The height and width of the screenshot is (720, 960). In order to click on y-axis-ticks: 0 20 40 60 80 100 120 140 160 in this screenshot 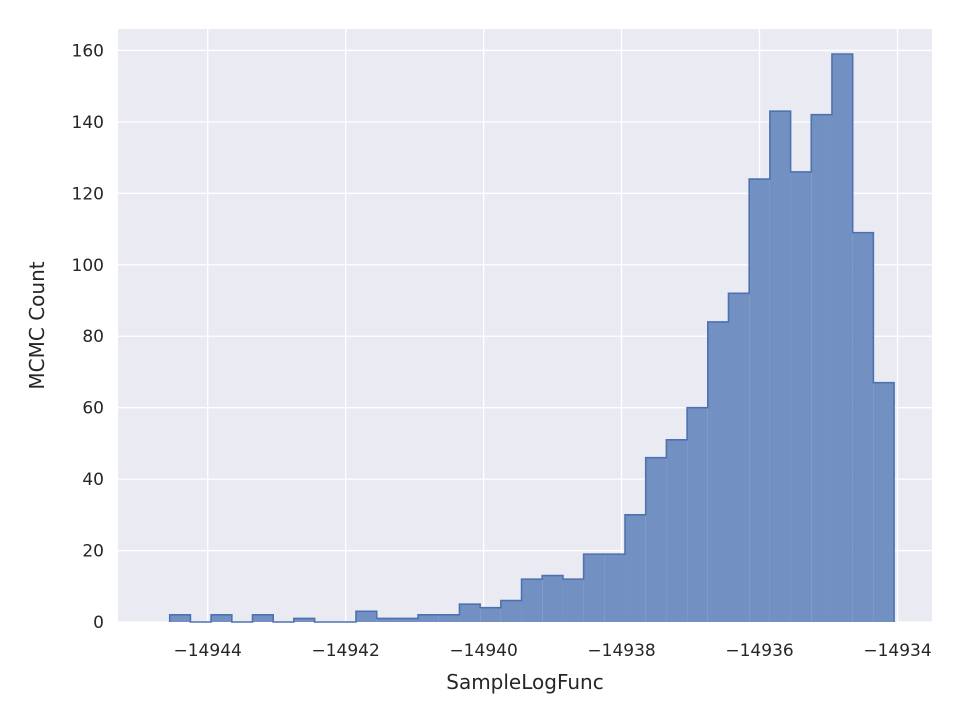, I will do `click(88, 337)`.